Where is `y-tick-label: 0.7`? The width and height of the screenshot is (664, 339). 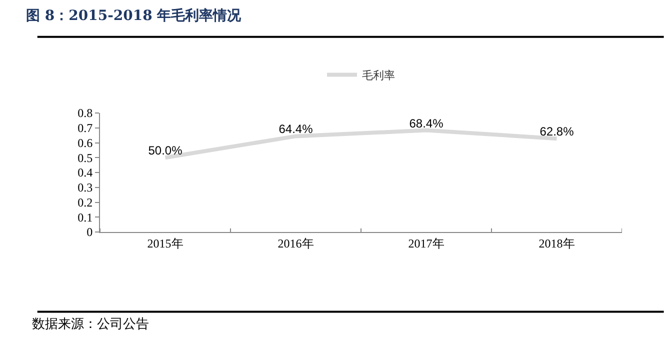 y-tick-label: 0.7 is located at coordinates (85, 128).